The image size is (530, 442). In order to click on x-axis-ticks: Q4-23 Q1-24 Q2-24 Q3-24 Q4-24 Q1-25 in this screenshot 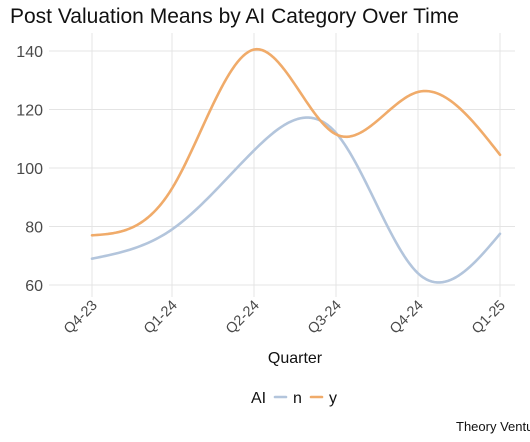, I will do `click(285, 318)`.